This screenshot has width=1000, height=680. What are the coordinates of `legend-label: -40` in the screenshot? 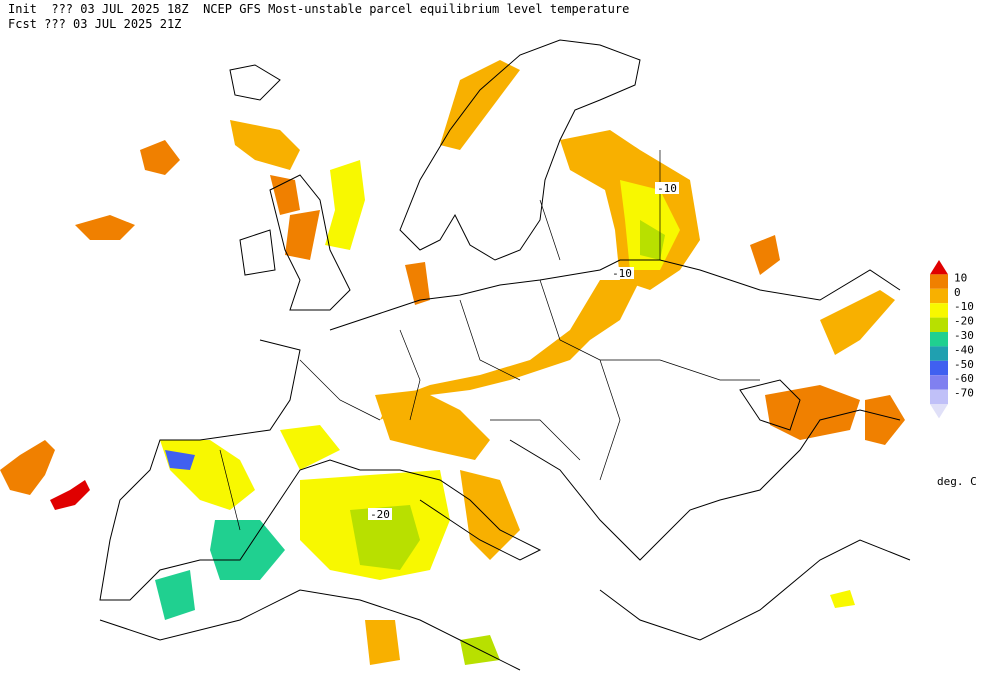 It's located at (964, 349).